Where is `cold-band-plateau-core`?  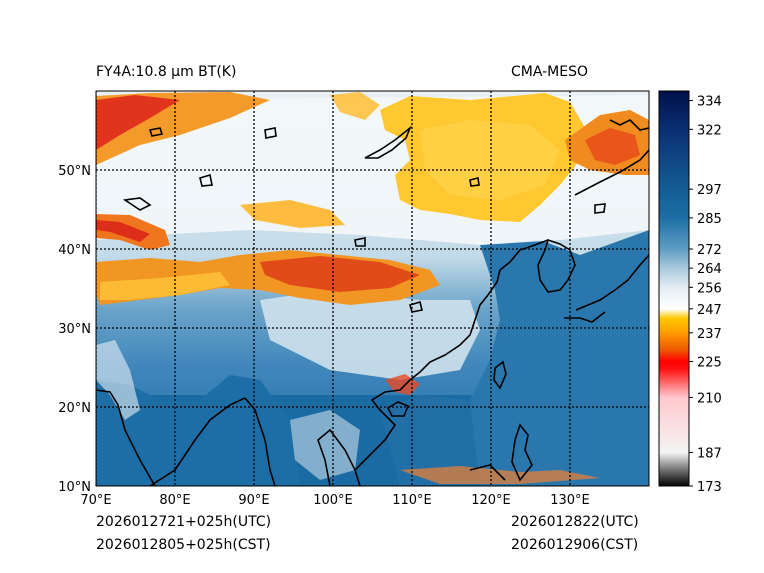
cold-band-plateau-core is located at coordinates (340, 274).